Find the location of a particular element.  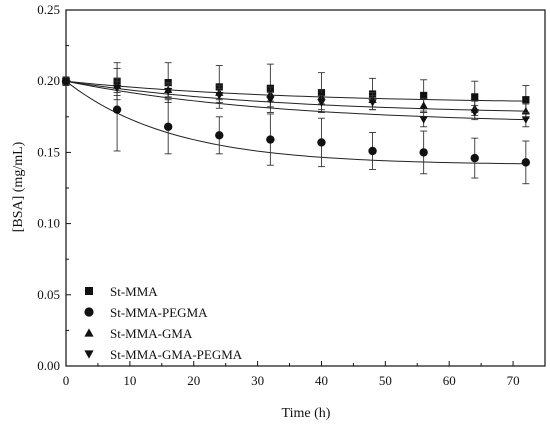

legend-label-st-mma: St-MMA is located at coordinates (134, 291).